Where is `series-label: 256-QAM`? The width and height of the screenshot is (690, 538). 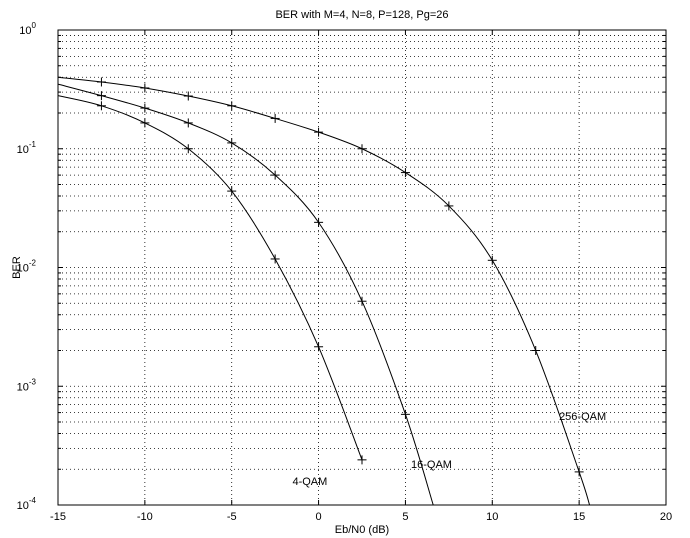 series-label: 256-QAM is located at coordinates (582, 417).